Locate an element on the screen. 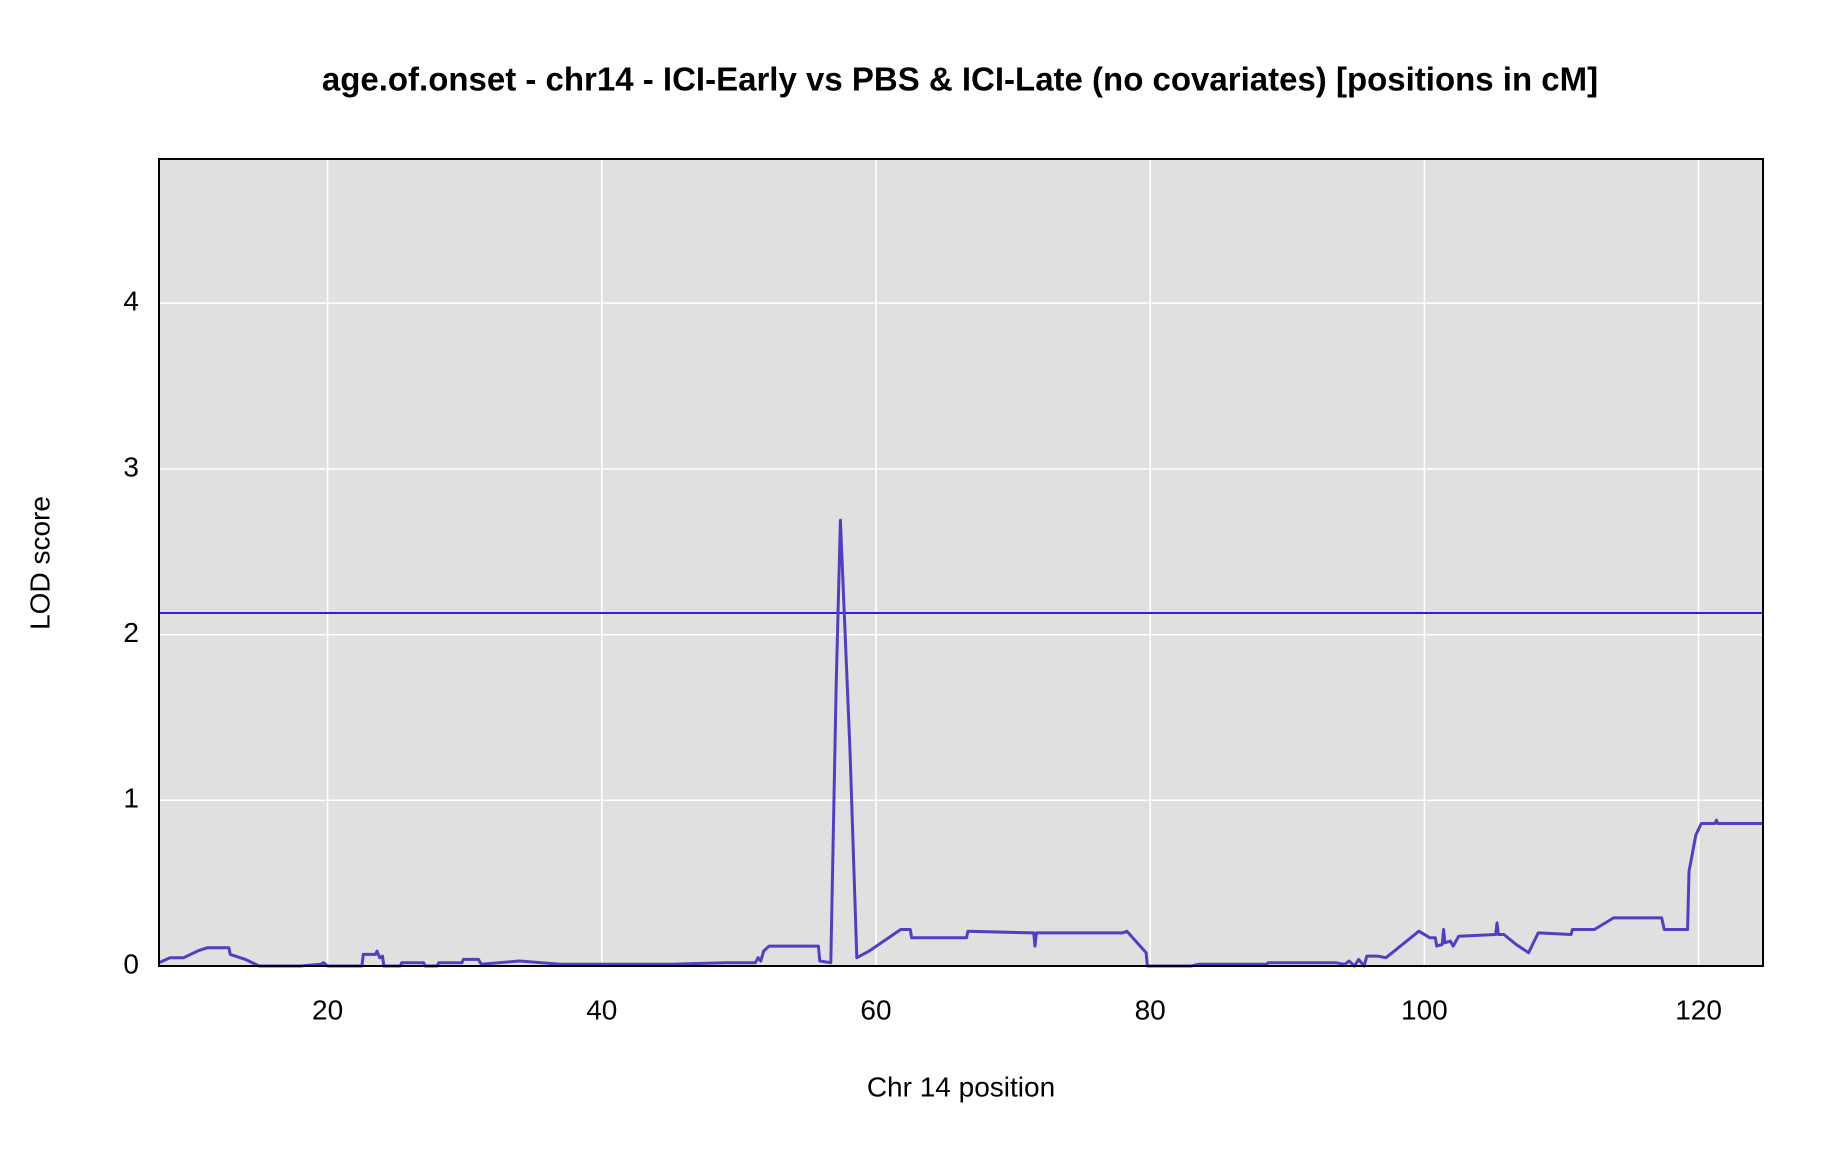  x-tick-label: 100 is located at coordinates (1424, 1009).